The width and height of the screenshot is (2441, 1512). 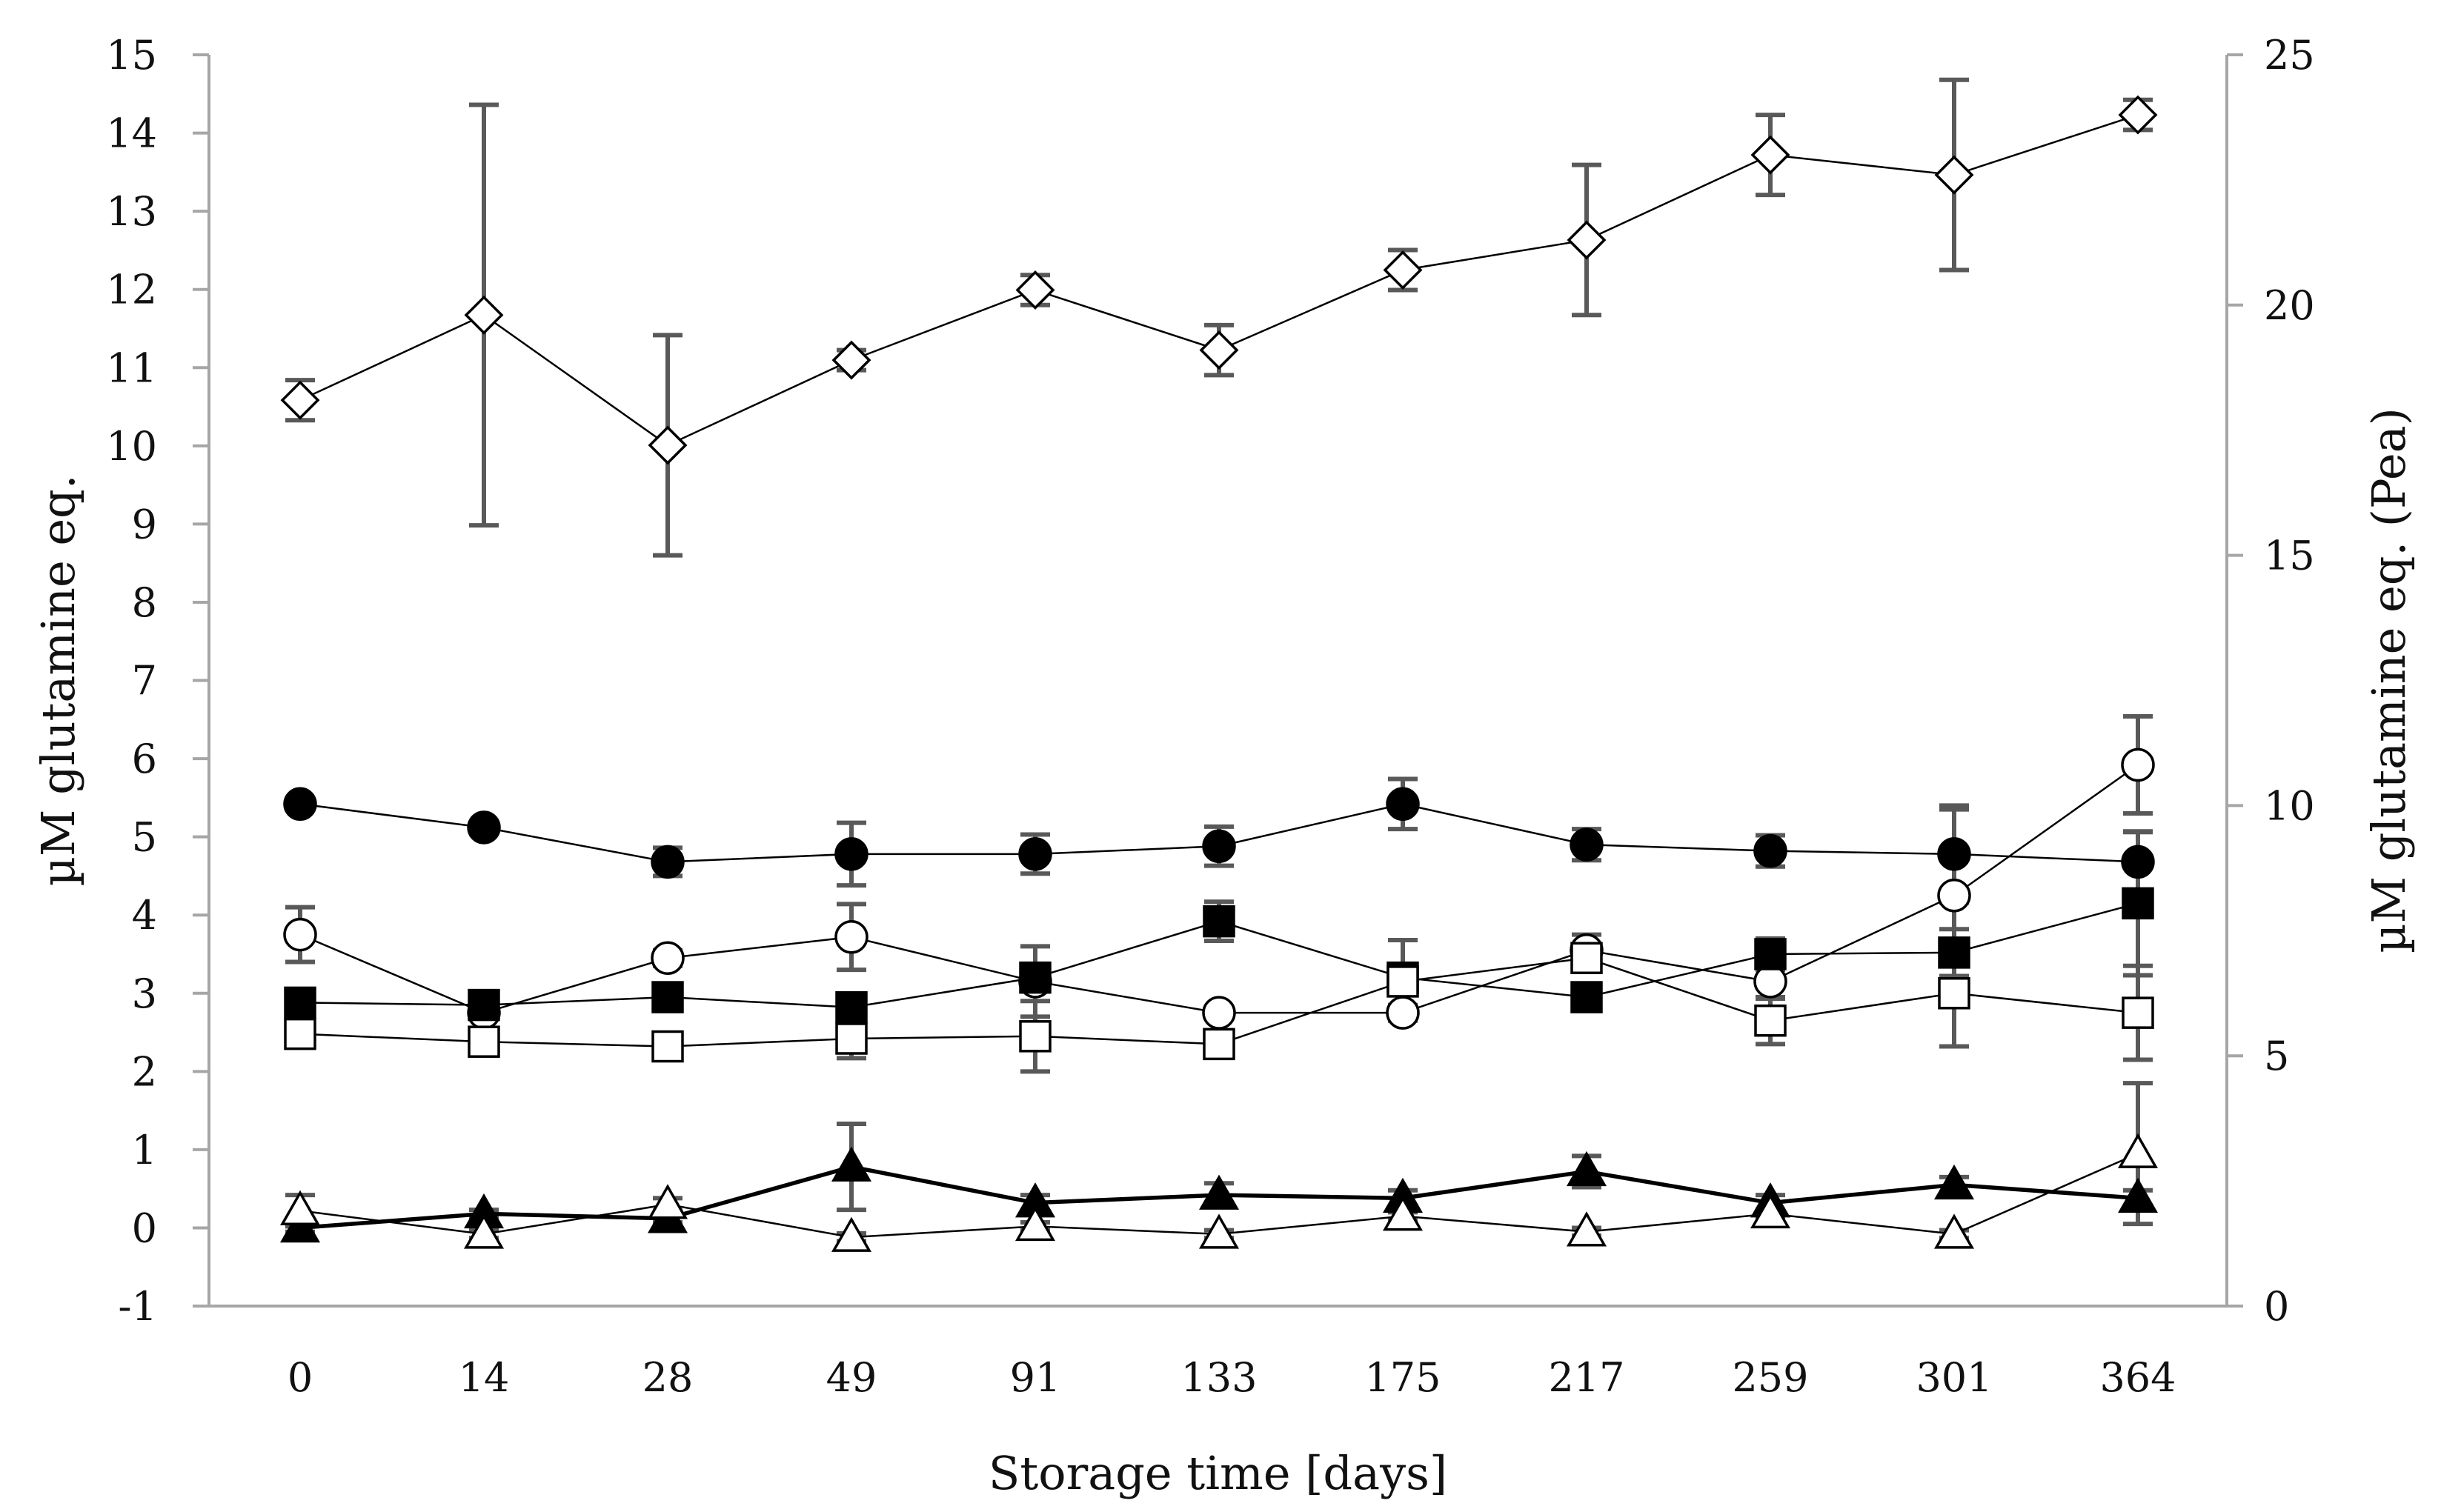 I want to click on y-tick-label: 9, so click(x=144, y=524).